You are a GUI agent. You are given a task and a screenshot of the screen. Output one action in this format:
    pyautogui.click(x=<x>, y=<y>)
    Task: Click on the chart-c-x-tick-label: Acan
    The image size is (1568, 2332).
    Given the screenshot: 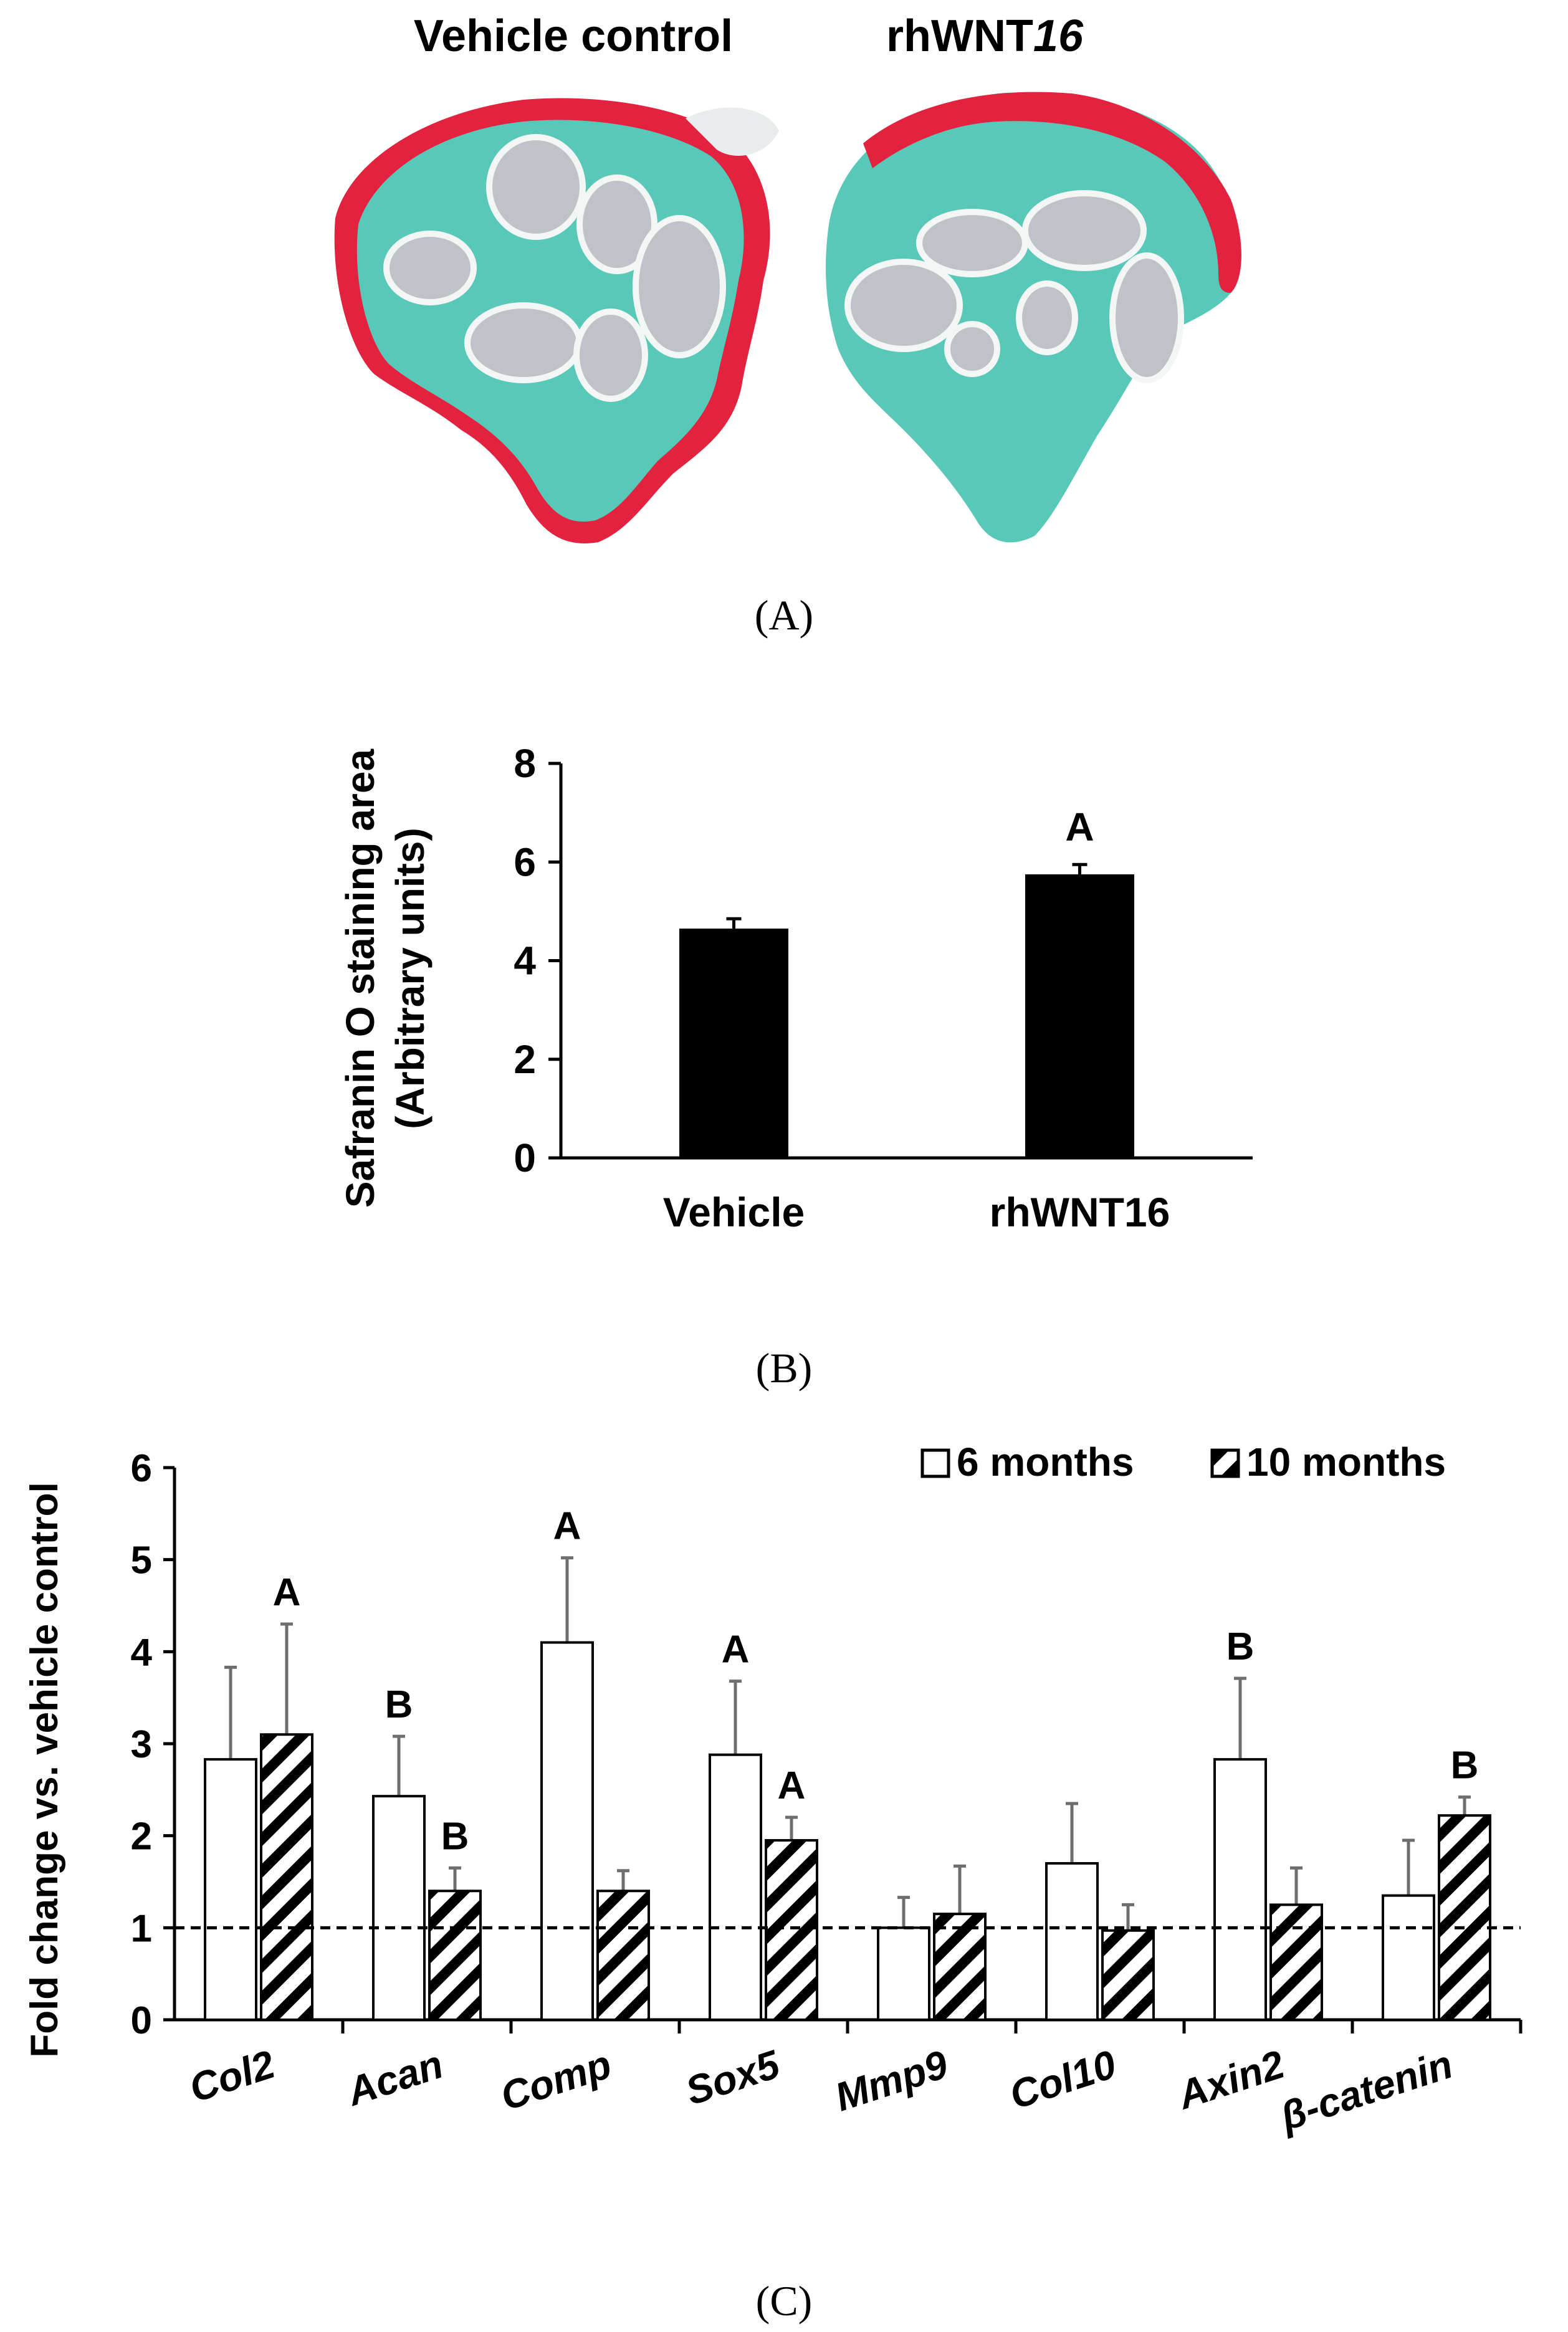 What is the action you would take?
    pyautogui.click(x=394, y=2078)
    